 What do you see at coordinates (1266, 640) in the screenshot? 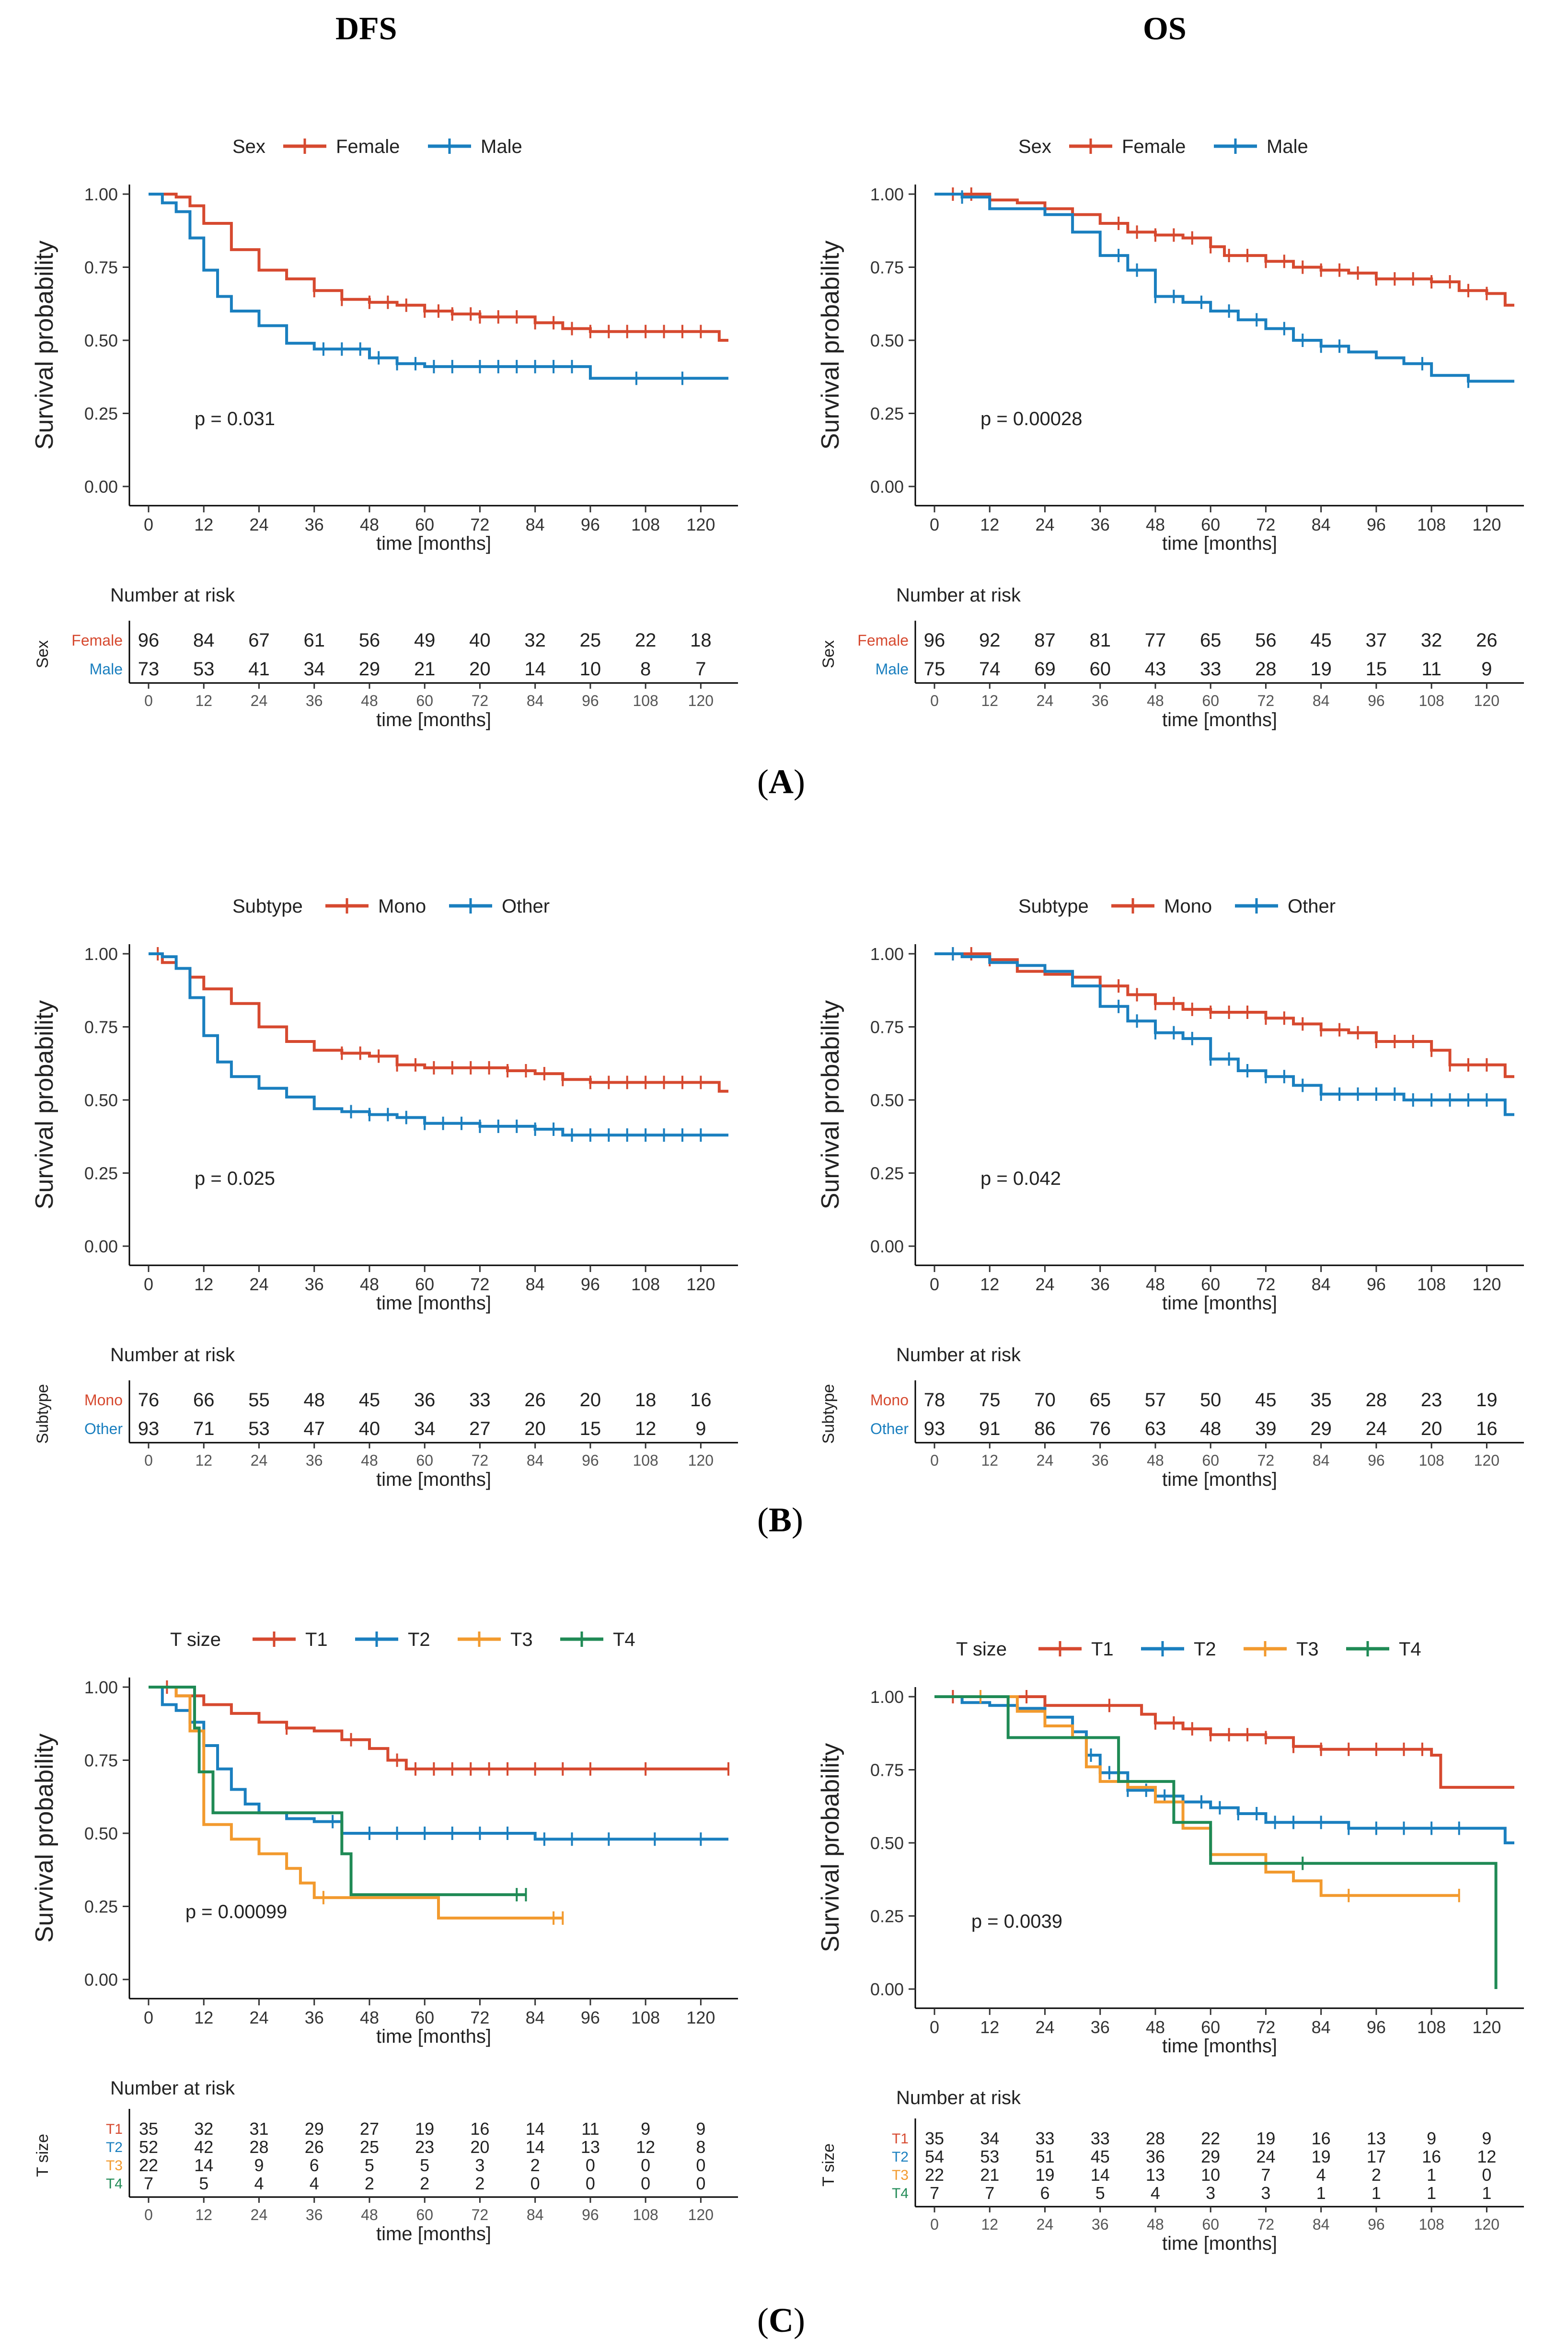
I see `risk-value: 56` at bounding box center [1266, 640].